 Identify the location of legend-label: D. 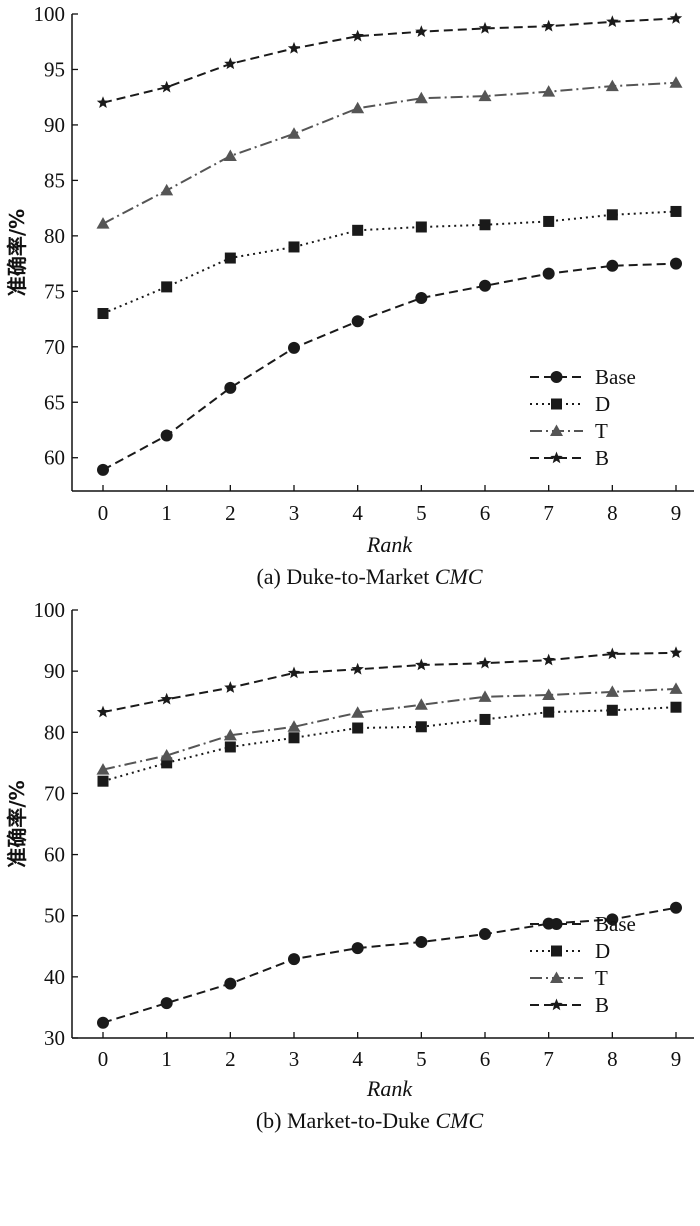
(602, 951).